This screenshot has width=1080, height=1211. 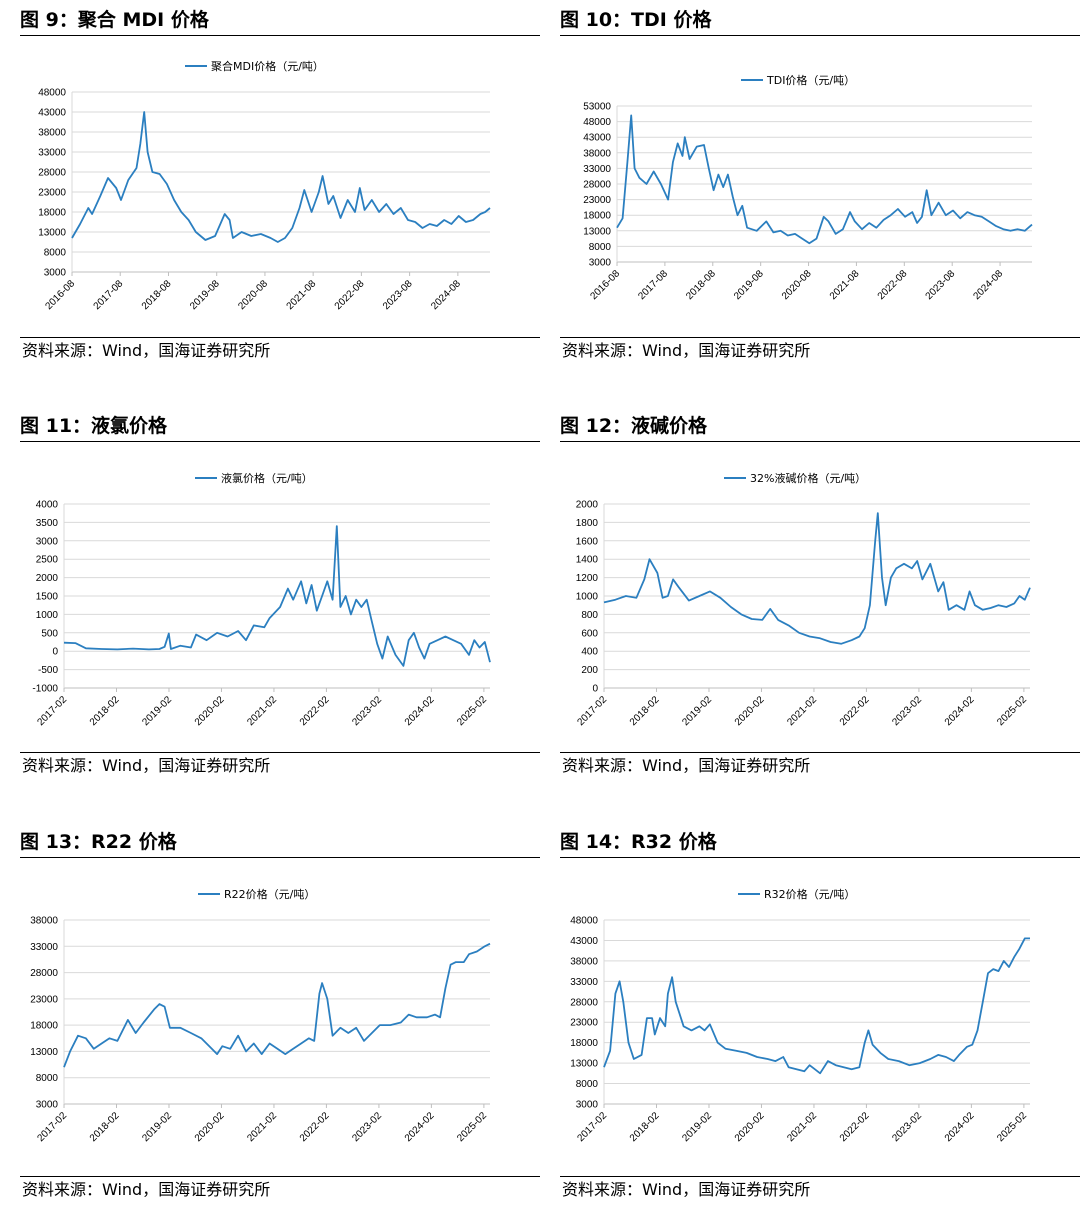 I want to click on y-tick-label: 400, so click(x=589, y=652).